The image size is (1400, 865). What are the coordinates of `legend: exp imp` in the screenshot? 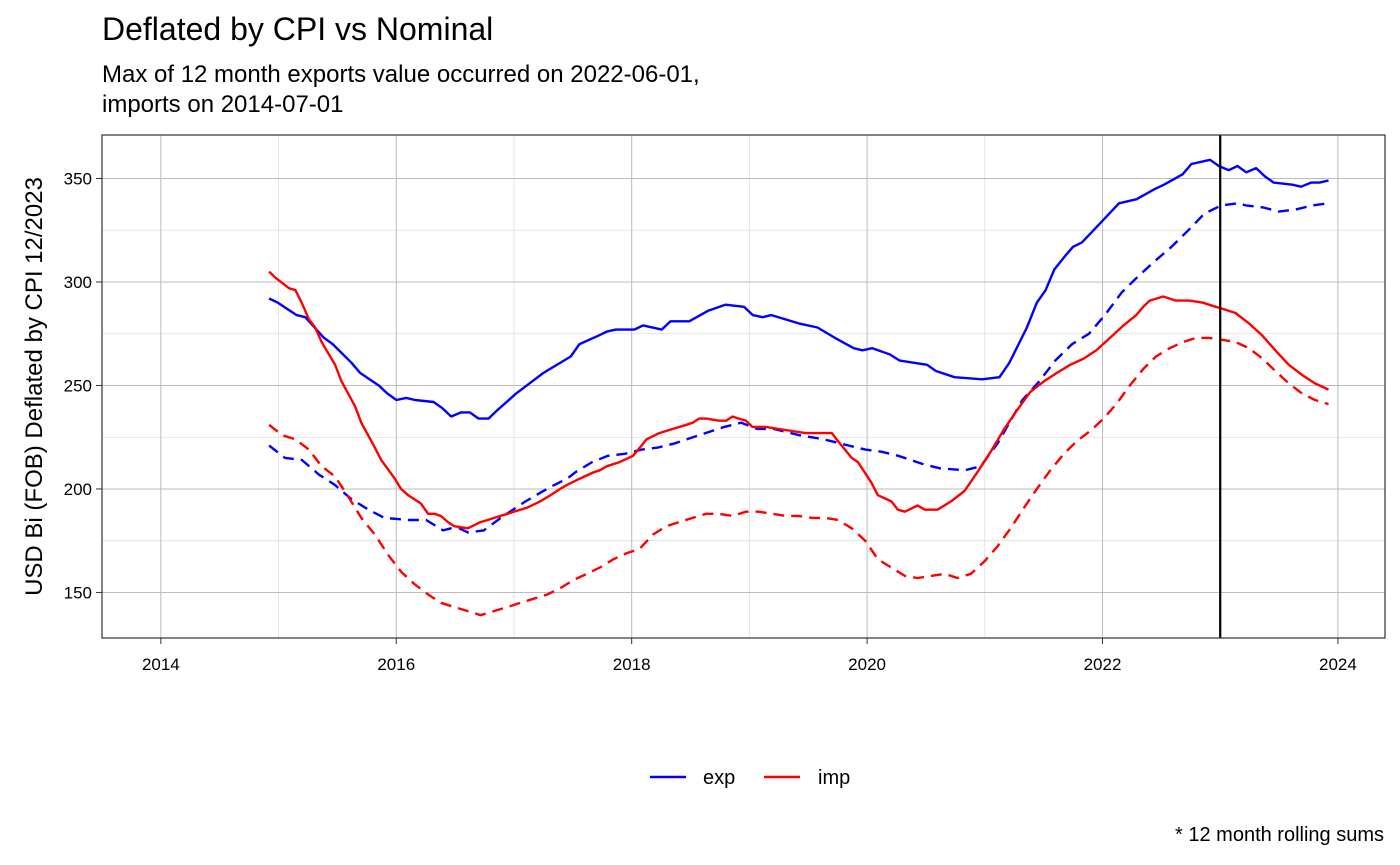 It's located at (750, 778).